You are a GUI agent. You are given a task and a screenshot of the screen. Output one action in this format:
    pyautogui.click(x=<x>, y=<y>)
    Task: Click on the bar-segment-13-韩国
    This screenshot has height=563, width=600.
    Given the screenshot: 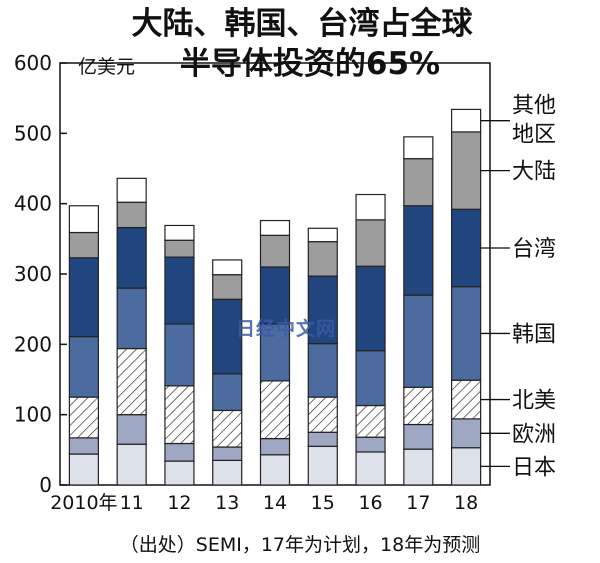 What is the action you would take?
    pyautogui.click(x=227, y=392)
    